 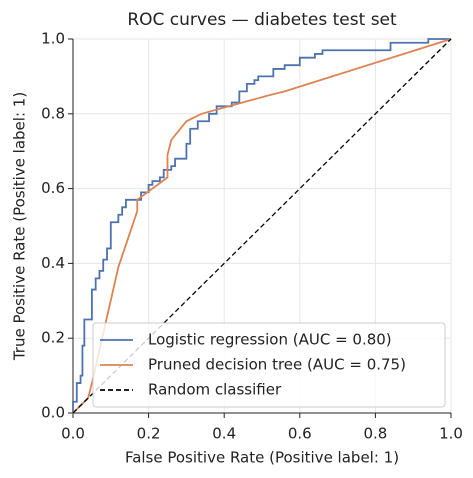 What do you see at coordinates (262, 458) in the screenshot?
I see `x-axis-label: False Positive Rate (Positive label: 1)` at bounding box center [262, 458].